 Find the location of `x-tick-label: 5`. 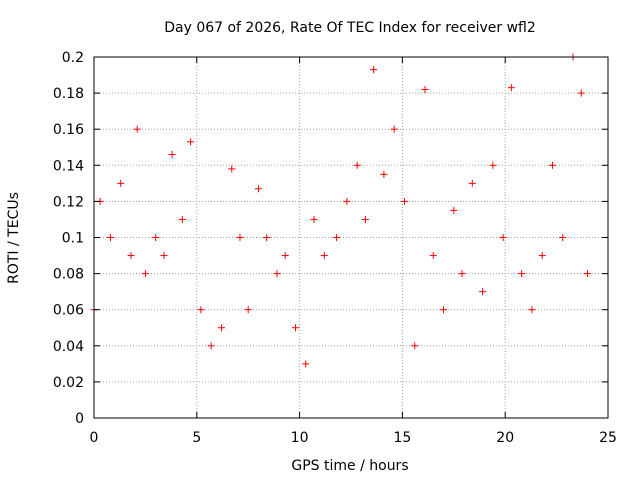

x-tick-label: 5 is located at coordinates (196, 438).